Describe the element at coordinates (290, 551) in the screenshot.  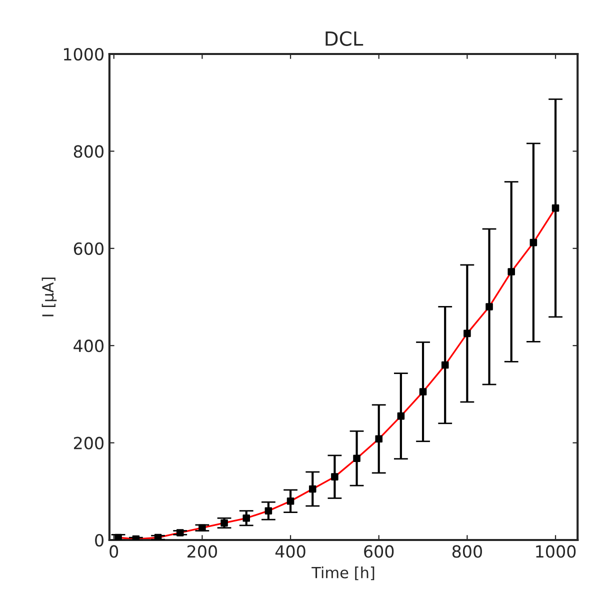
I see `x-tick-label: 400` at that location.